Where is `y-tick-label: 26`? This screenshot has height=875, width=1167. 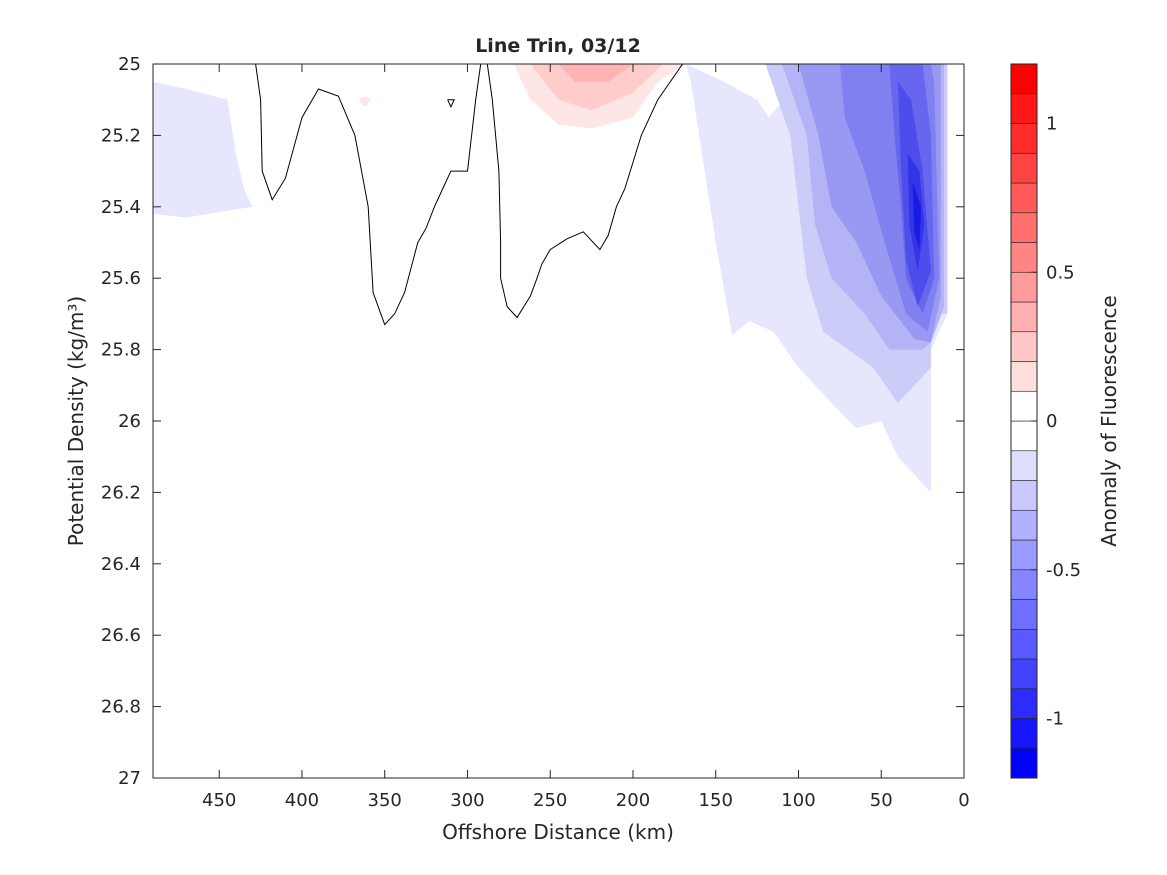
y-tick-label: 26 is located at coordinates (129, 421).